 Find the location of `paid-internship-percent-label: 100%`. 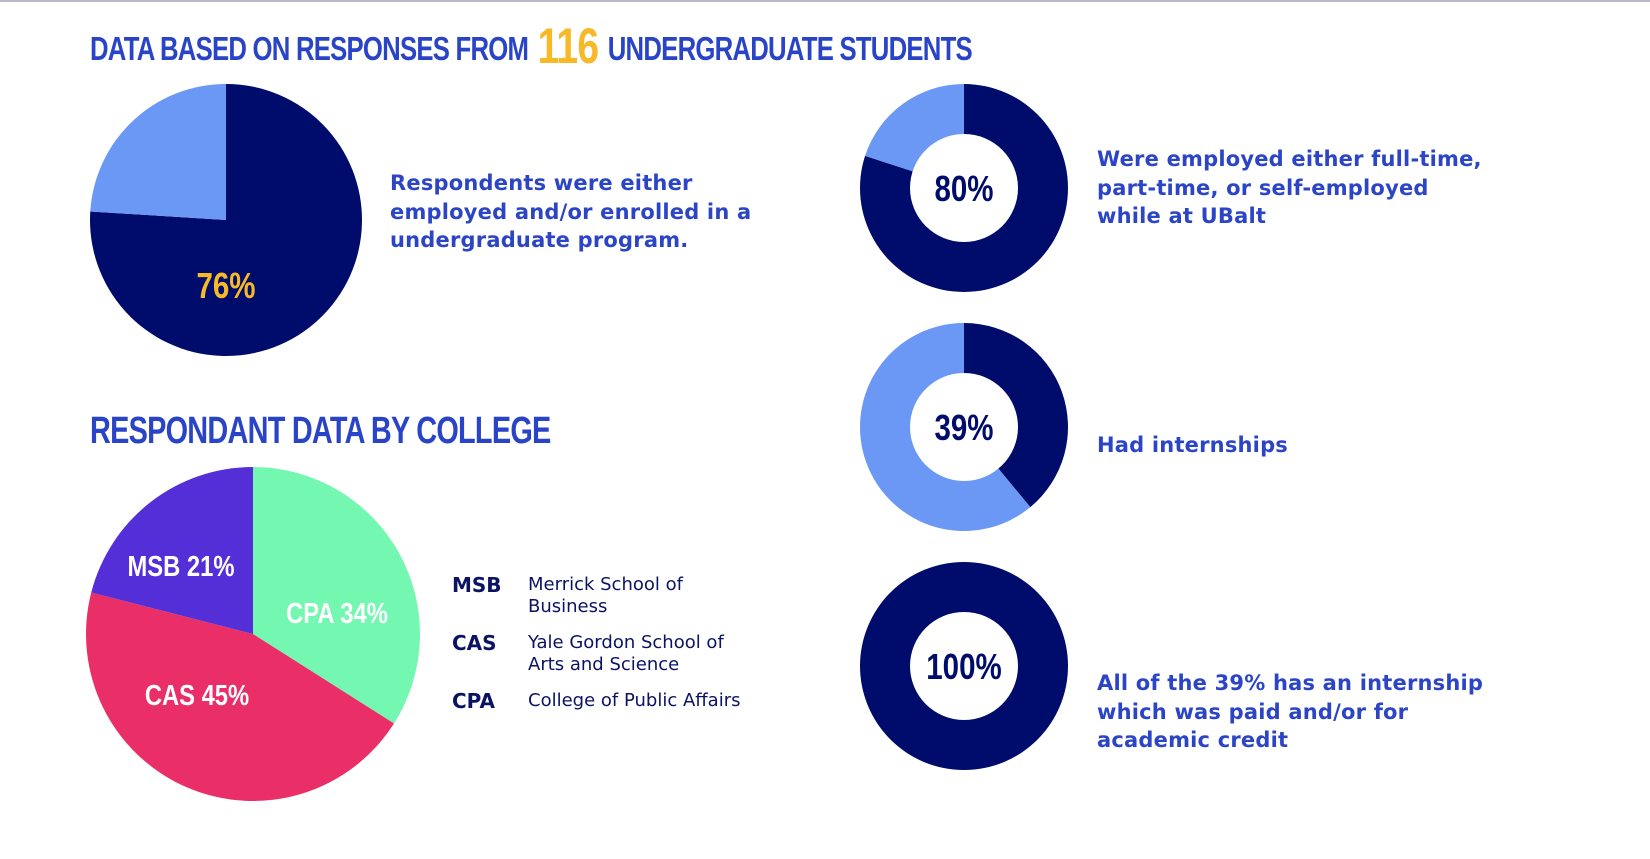

paid-internship-percent-label: 100% is located at coordinates (963, 666).